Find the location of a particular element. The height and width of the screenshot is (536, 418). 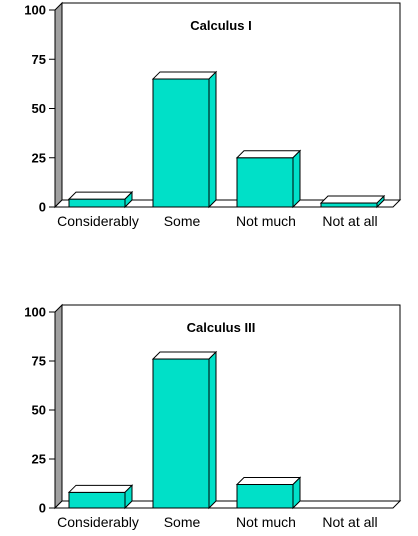

bar-not-at-all-side is located at coordinates (380, 201).